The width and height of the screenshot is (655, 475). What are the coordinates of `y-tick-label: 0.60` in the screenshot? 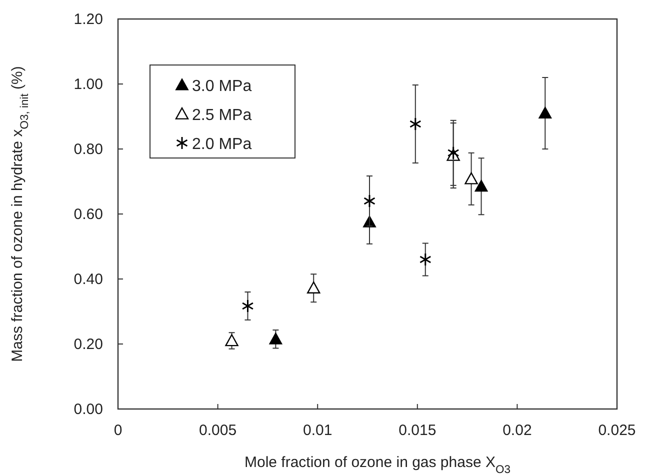 It's located at (88, 214).